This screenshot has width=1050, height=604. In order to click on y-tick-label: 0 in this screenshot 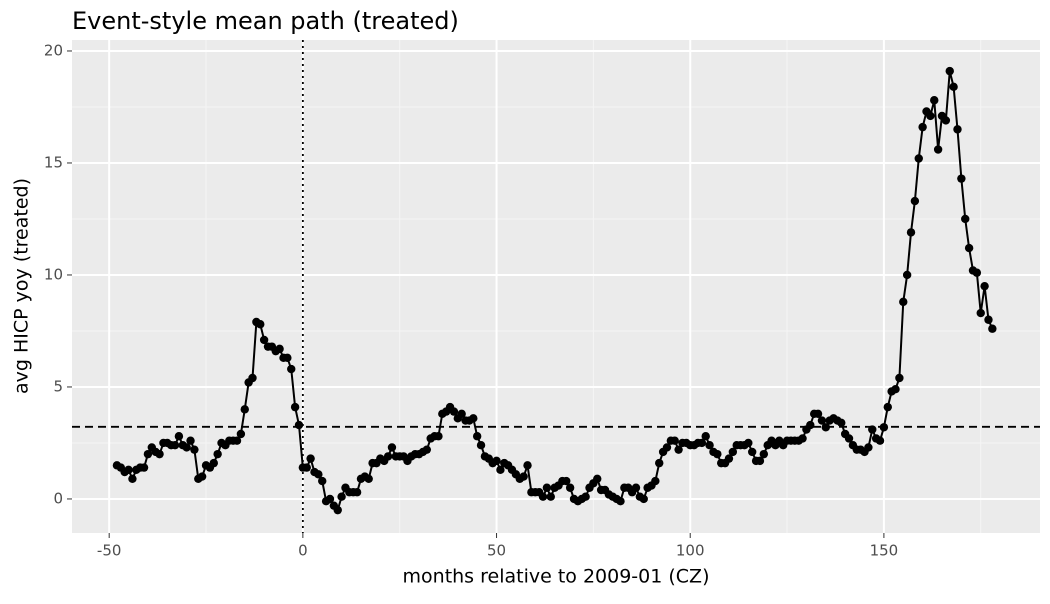, I will do `click(58, 498)`.